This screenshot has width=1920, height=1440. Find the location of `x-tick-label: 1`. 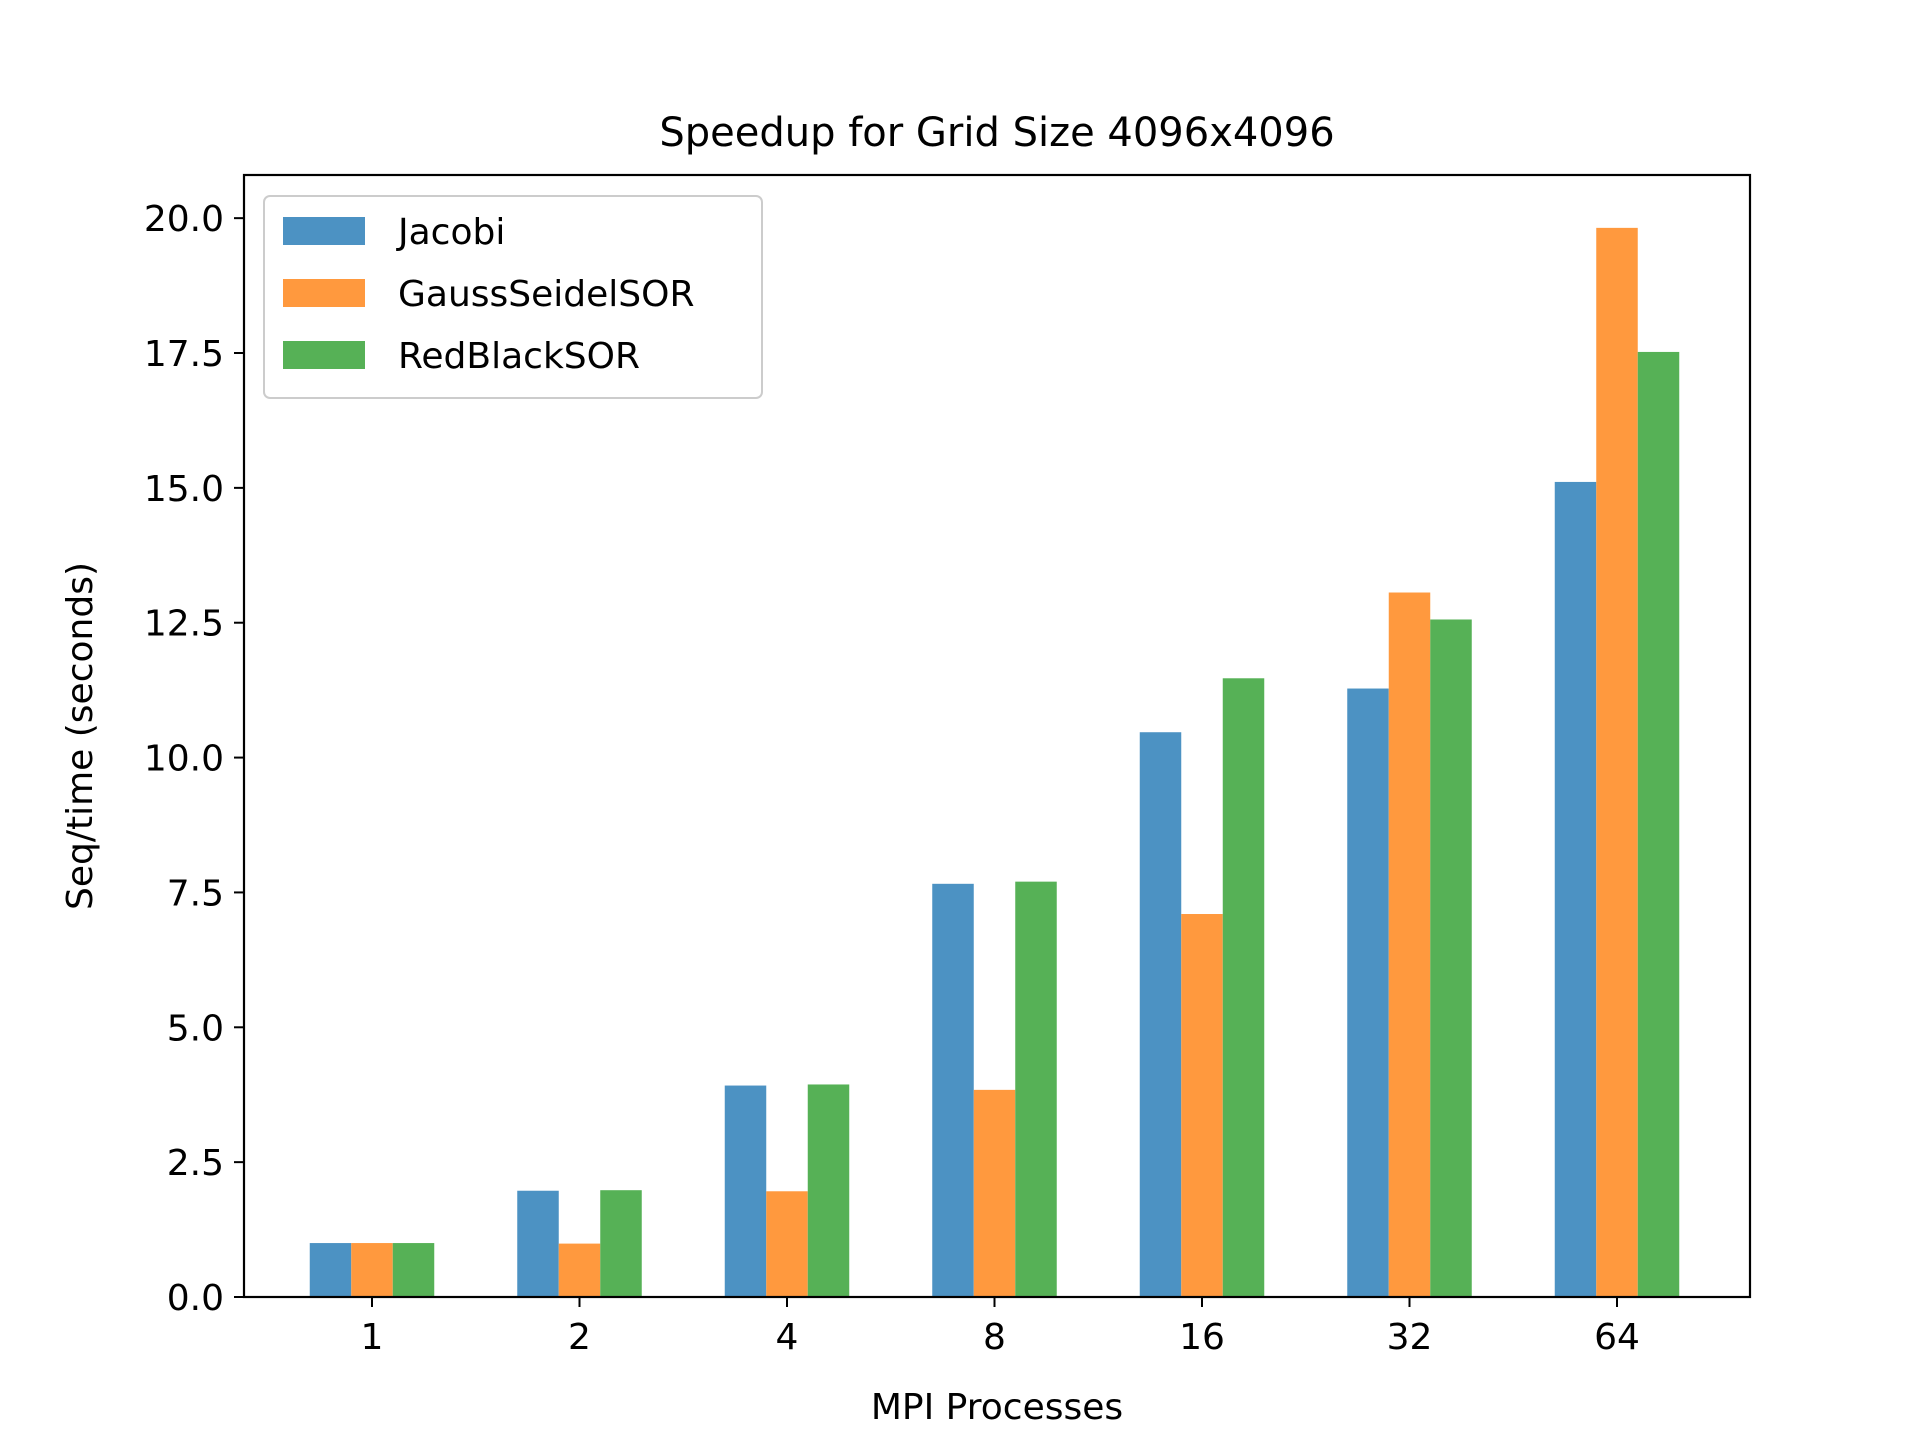

x-tick-label: 1 is located at coordinates (372, 1337).